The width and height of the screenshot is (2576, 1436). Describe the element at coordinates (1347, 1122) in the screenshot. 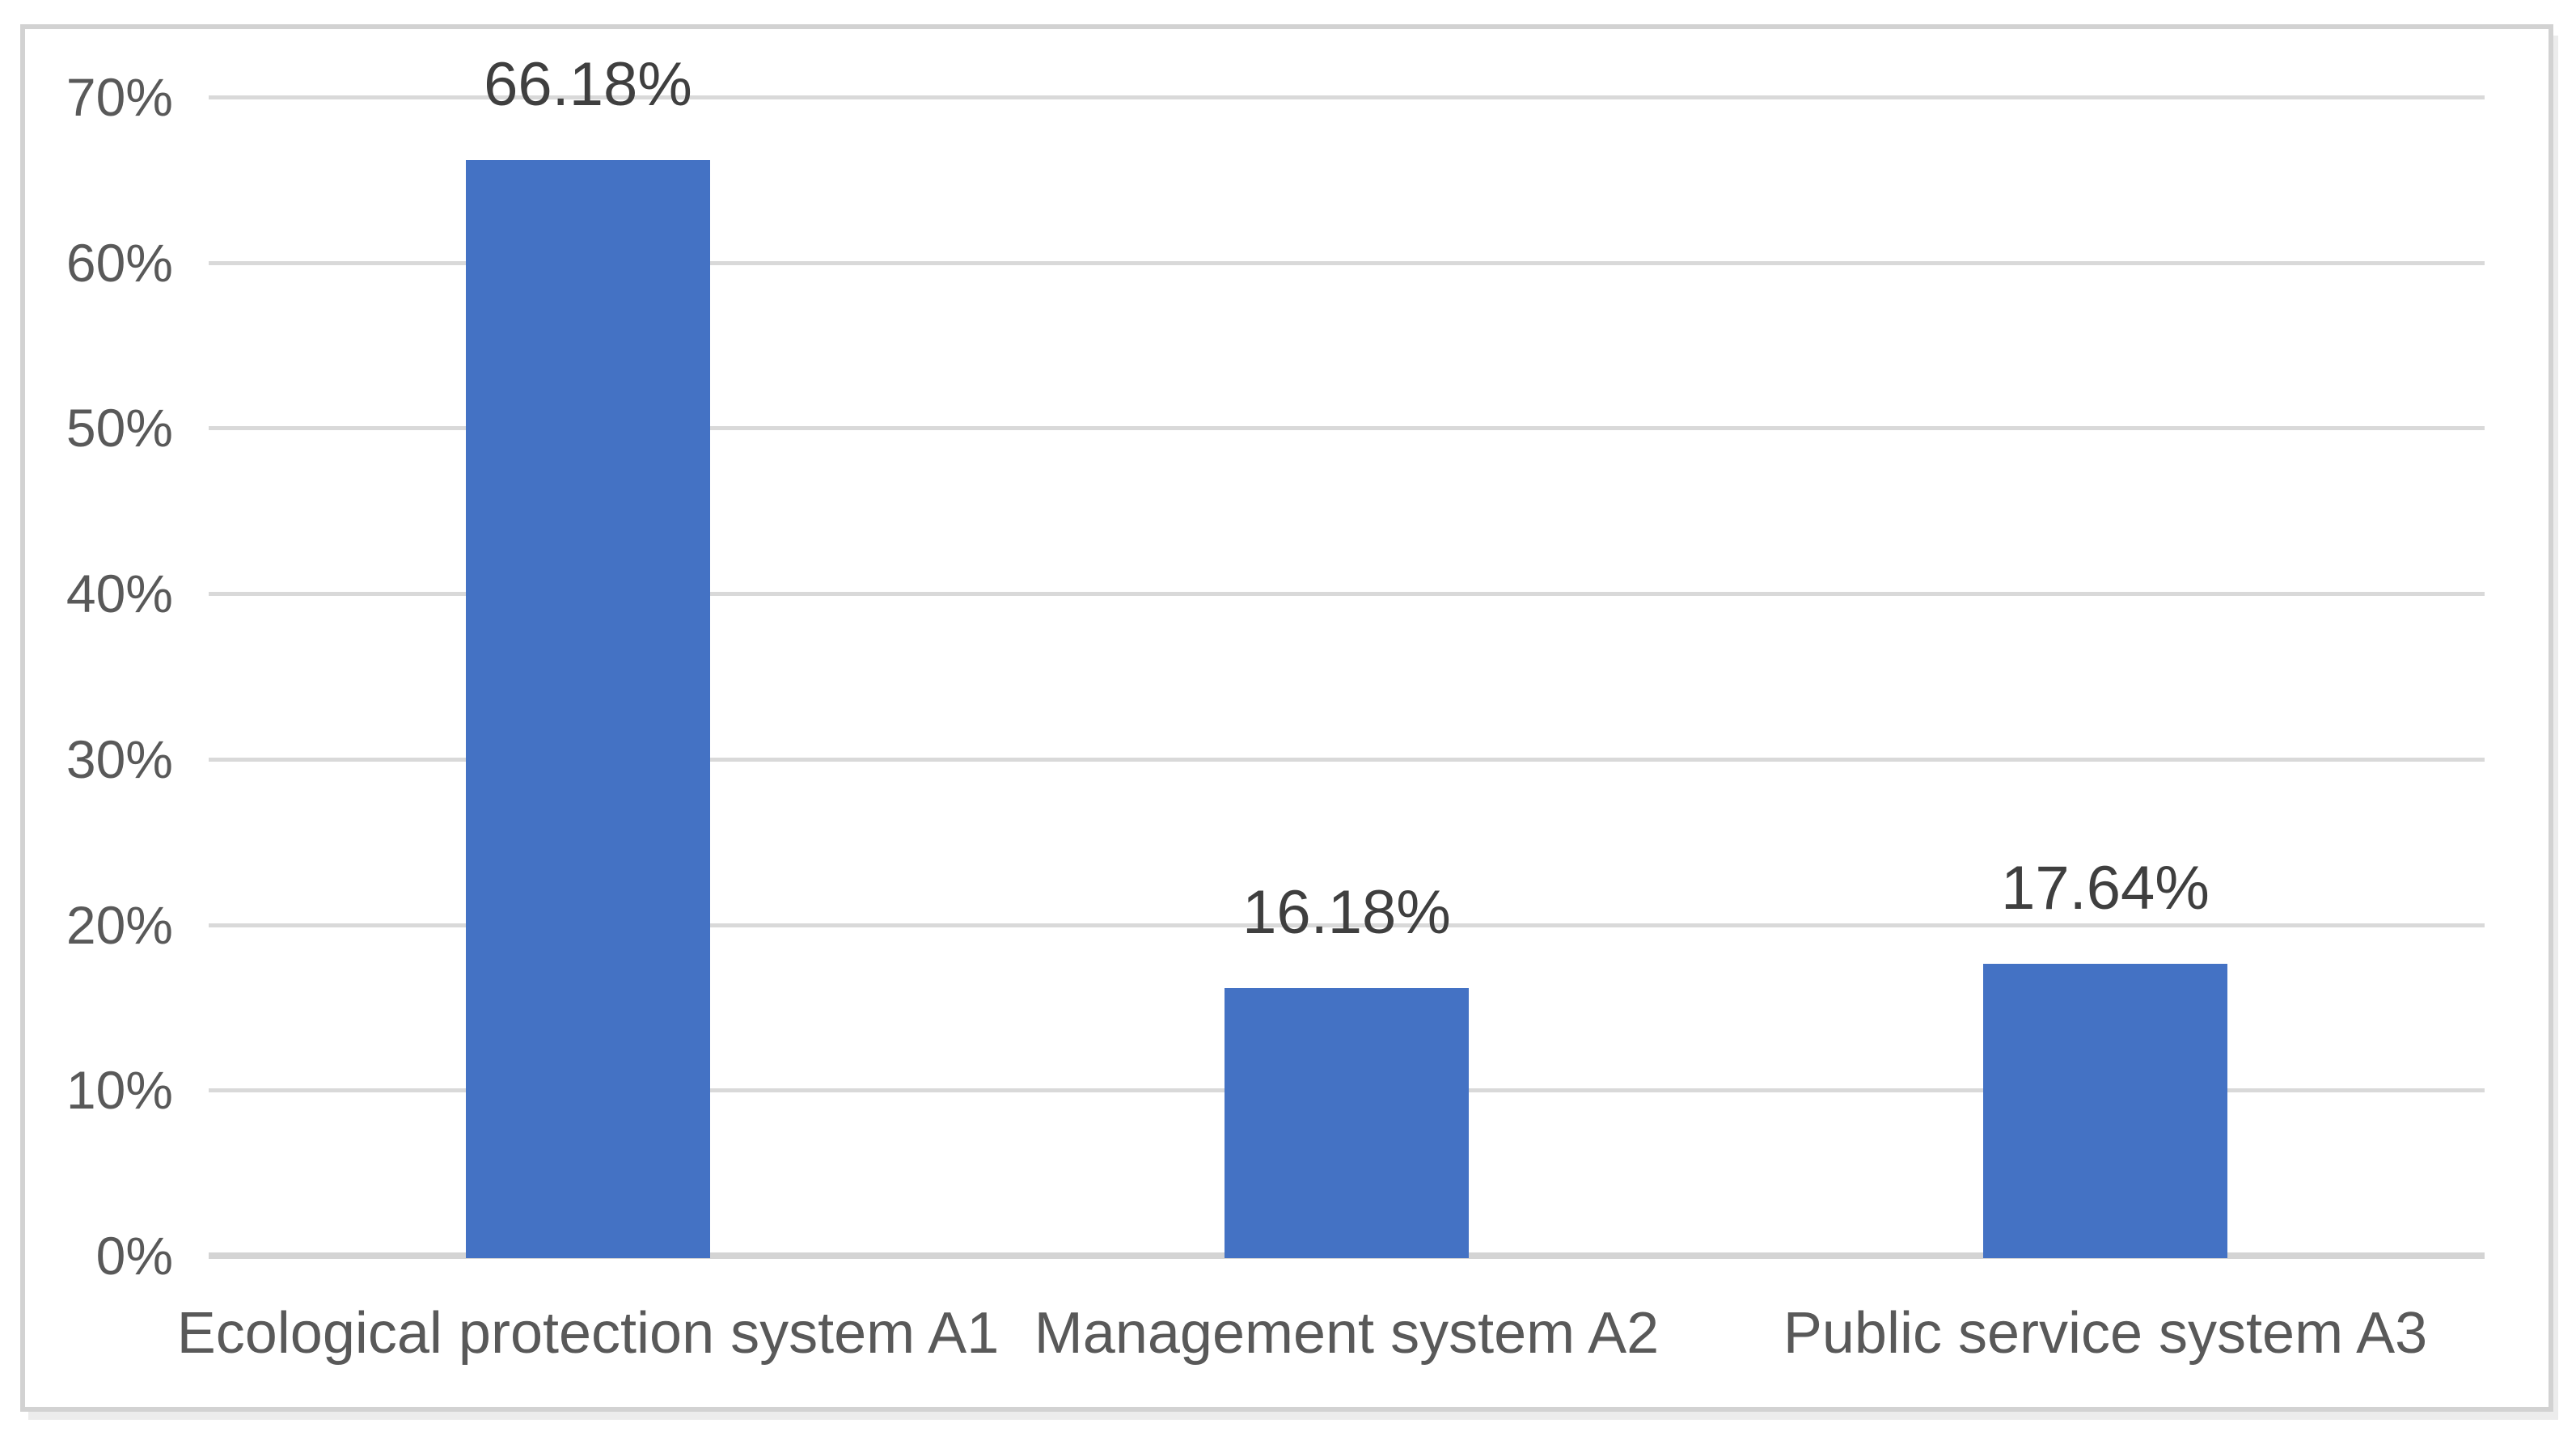

I see `bar-management-system-a2` at that location.